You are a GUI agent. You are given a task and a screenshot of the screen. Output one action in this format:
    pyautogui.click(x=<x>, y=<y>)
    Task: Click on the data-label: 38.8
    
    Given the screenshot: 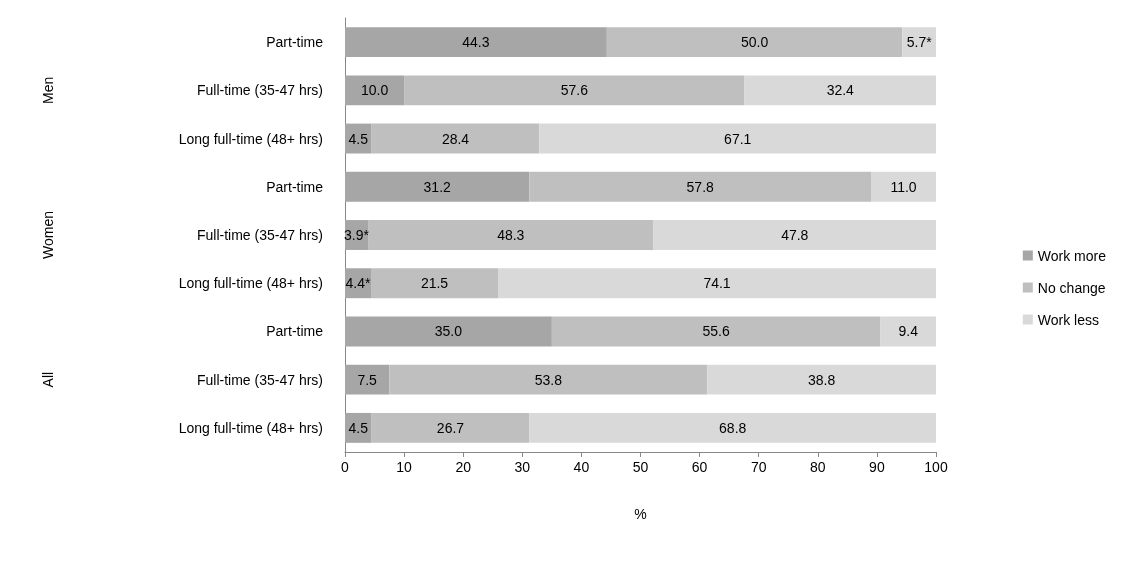 What is the action you would take?
    pyautogui.click(x=822, y=379)
    